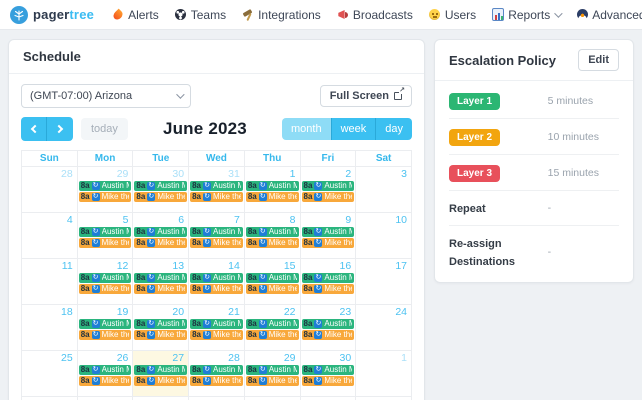 The image size is (642, 400). What do you see at coordinates (383, 373) in the screenshot?
I see `day-cell-1: 1` at bounding box center [383, 373].